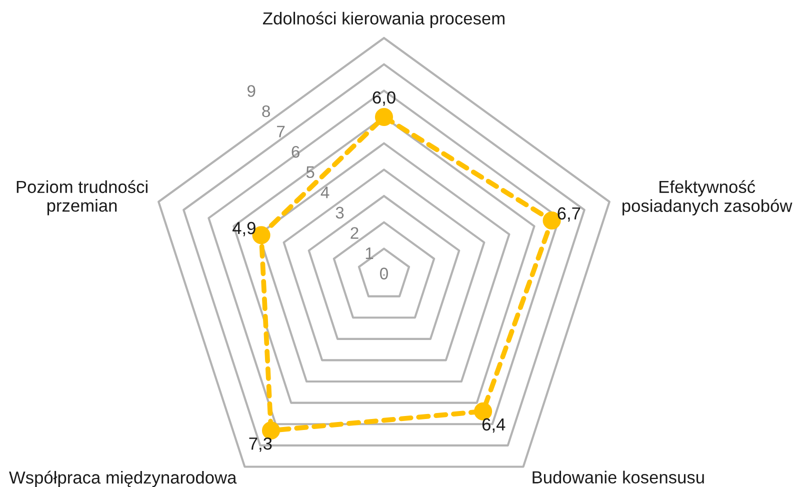  What do you see at coordinates (618, 477) in the screenshot?
I see `spoke-label: Budowanie kosensusu` at bounding box center [618, 477].